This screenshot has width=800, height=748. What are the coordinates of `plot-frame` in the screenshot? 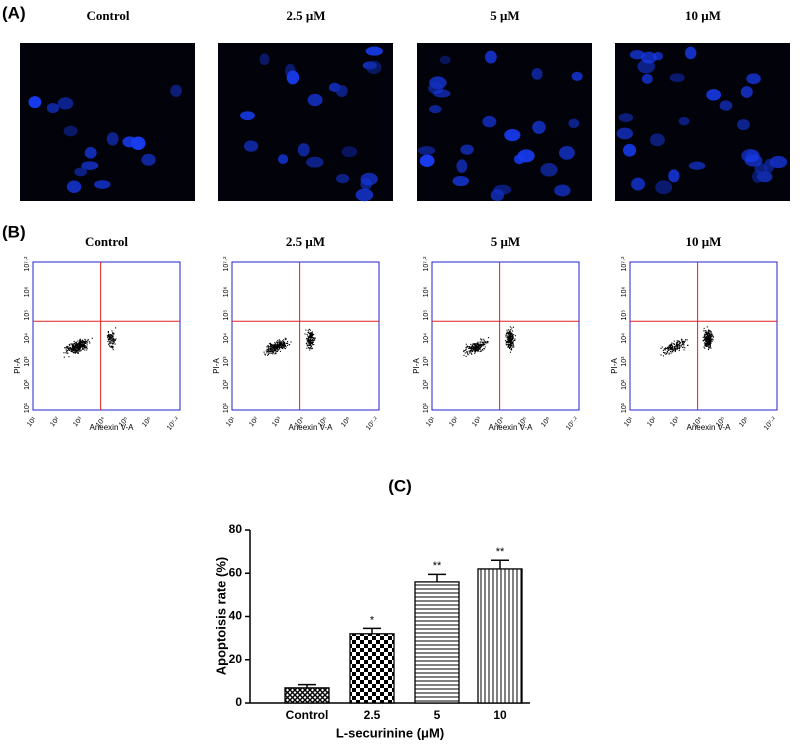 It's located at (505, 336).